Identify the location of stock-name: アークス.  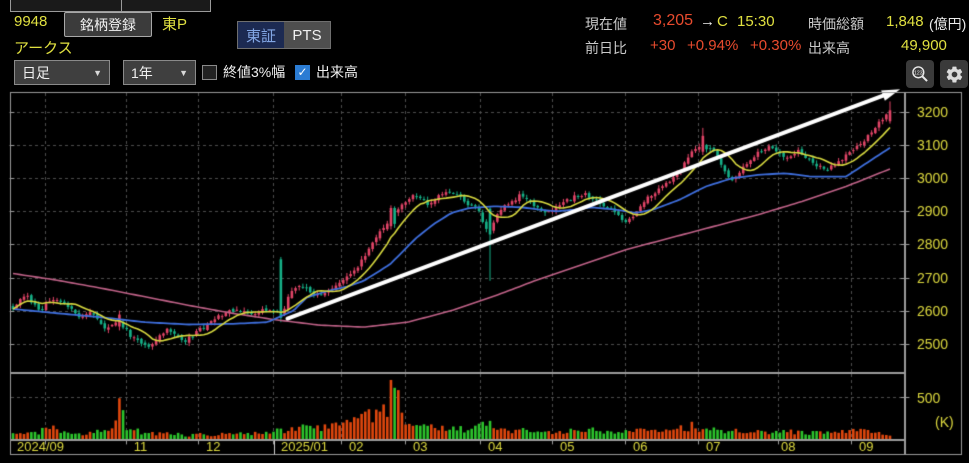
(43, 48).